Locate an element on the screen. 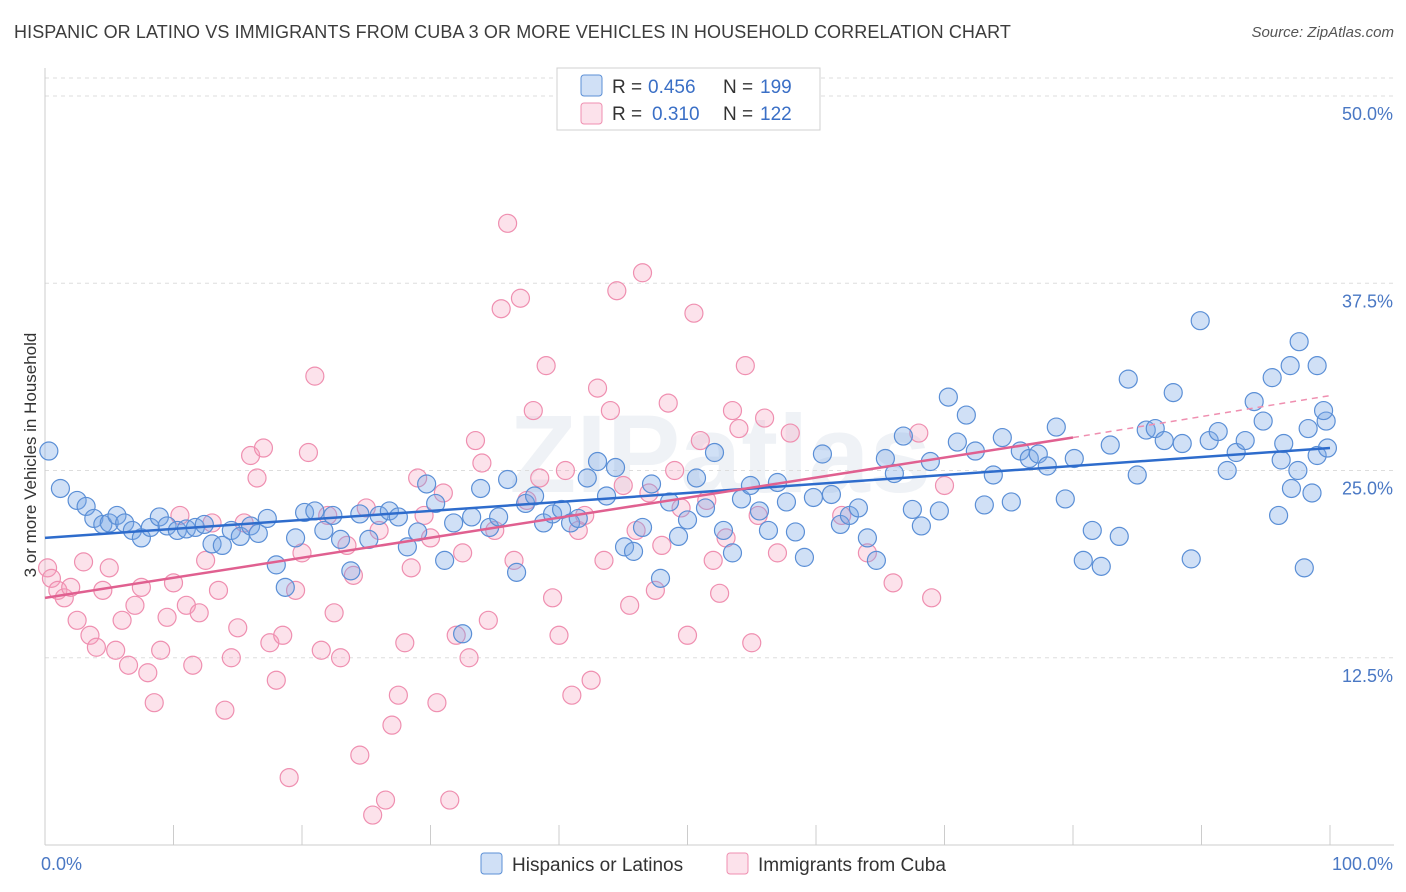 The image size is (1406, 892). legend-n-value-pink: 122 is located at coordinates (776, 114).